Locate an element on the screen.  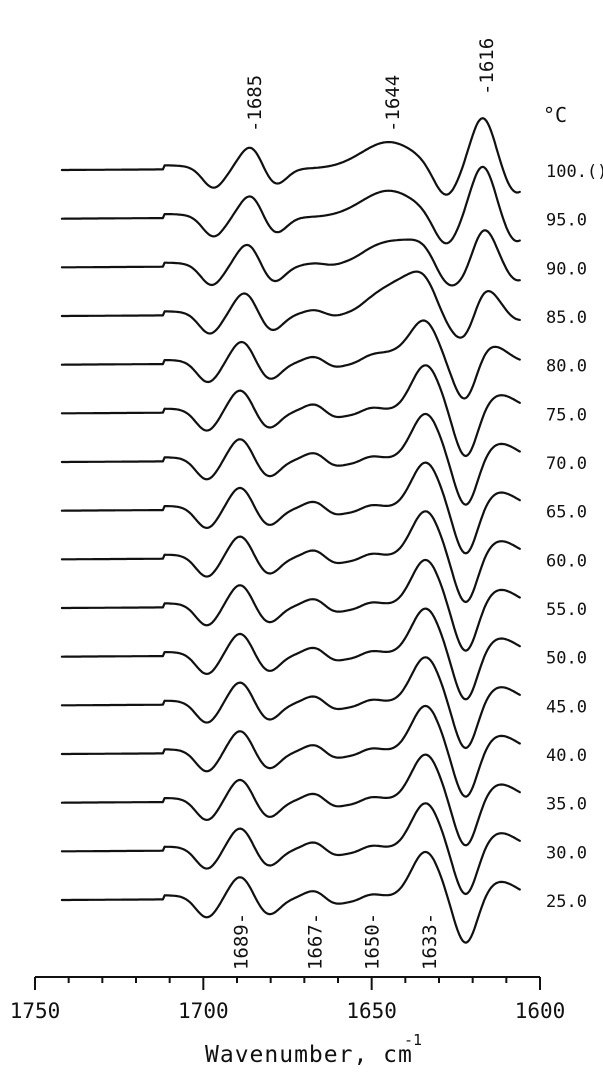
spectrum-curve-50.0 is located at coordinates (290, 654).